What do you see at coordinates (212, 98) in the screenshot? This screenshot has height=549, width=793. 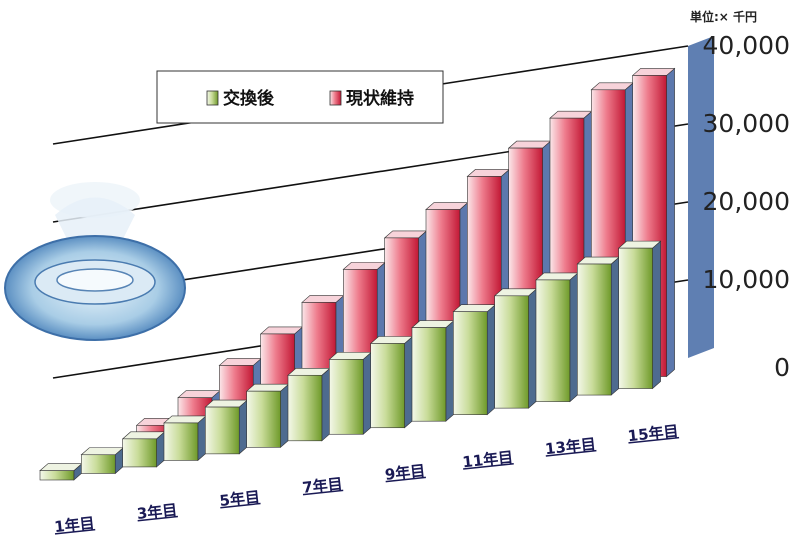 I see `legend-swatch-kokan` at bounding box center [212, 98].